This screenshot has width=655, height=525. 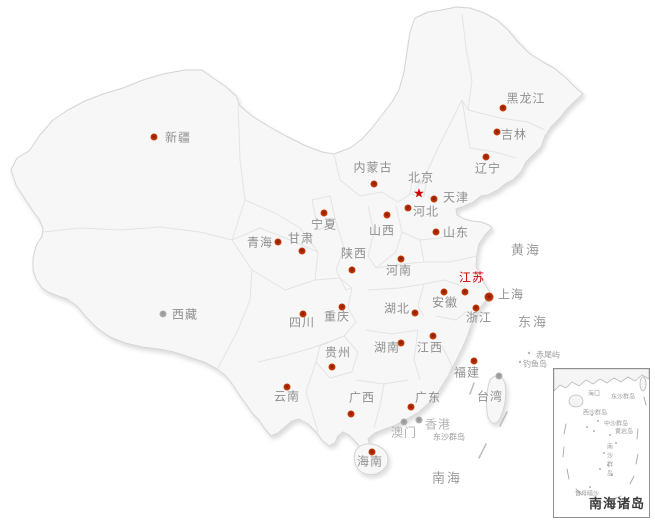 What do you see at coordinates (486, 157) in the screenshot?
I see `province-marker-liaoning` at bounding box center [486, 157].